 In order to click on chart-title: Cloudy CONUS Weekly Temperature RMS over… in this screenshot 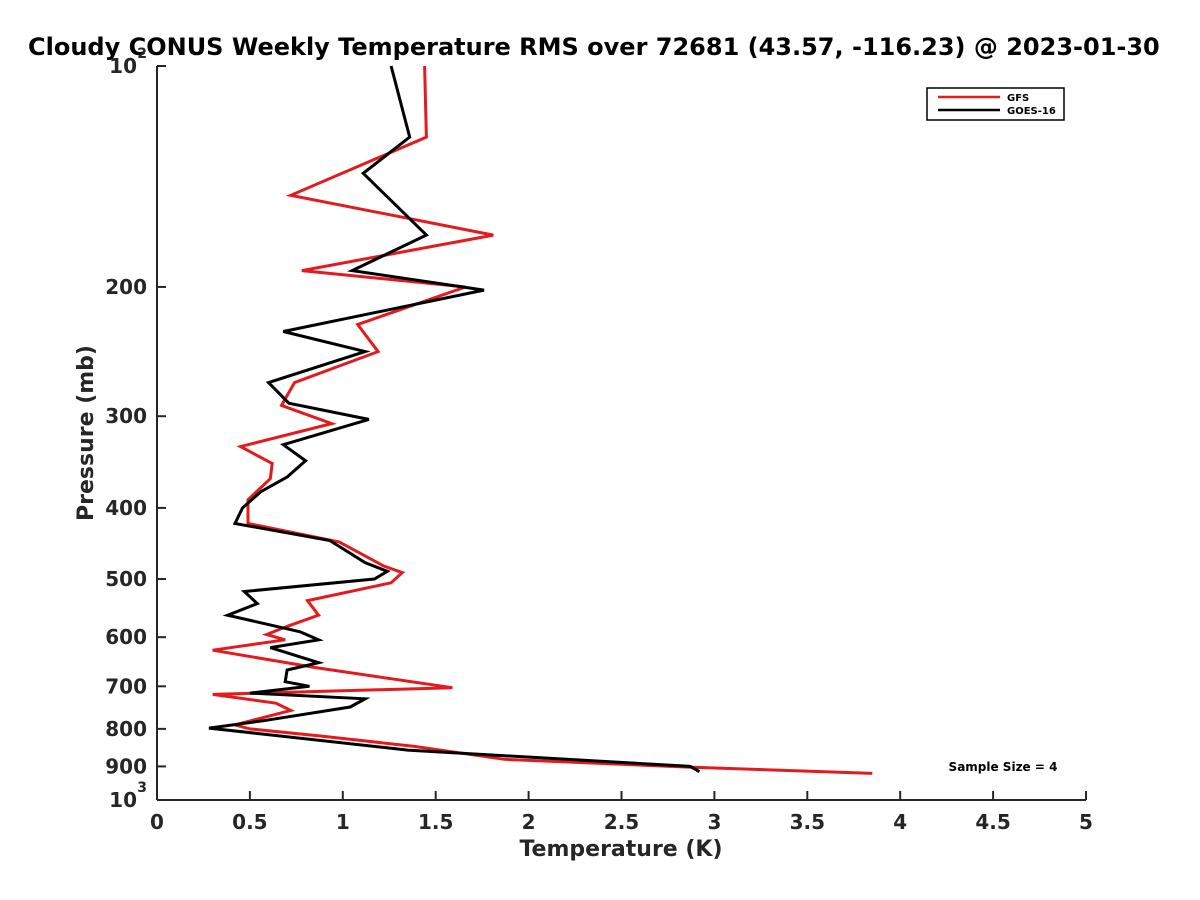, I will do `click(594, 47)`.